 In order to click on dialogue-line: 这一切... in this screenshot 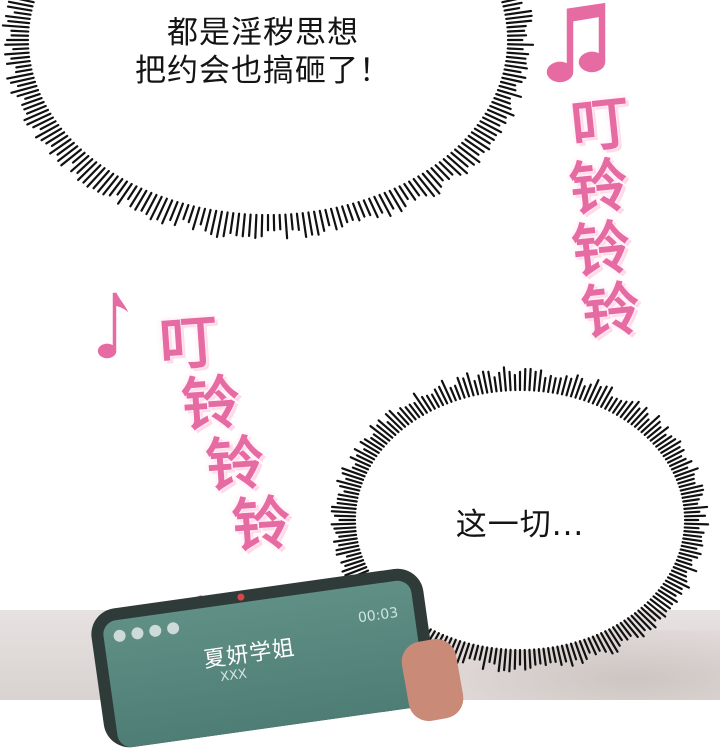, I will do `click(520, 525)`.